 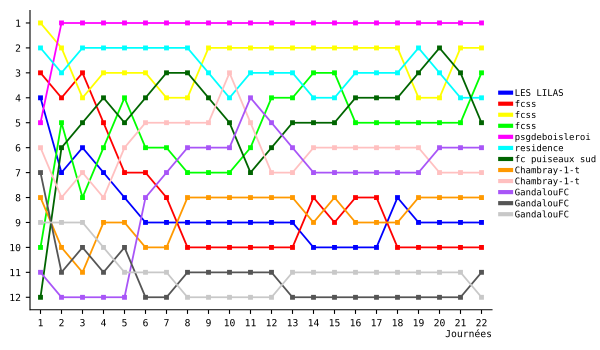 What do you see at coordinates (313, 322) in the screenshot?
I see `x-tick-label: 14` at bounding box center [313, 322].